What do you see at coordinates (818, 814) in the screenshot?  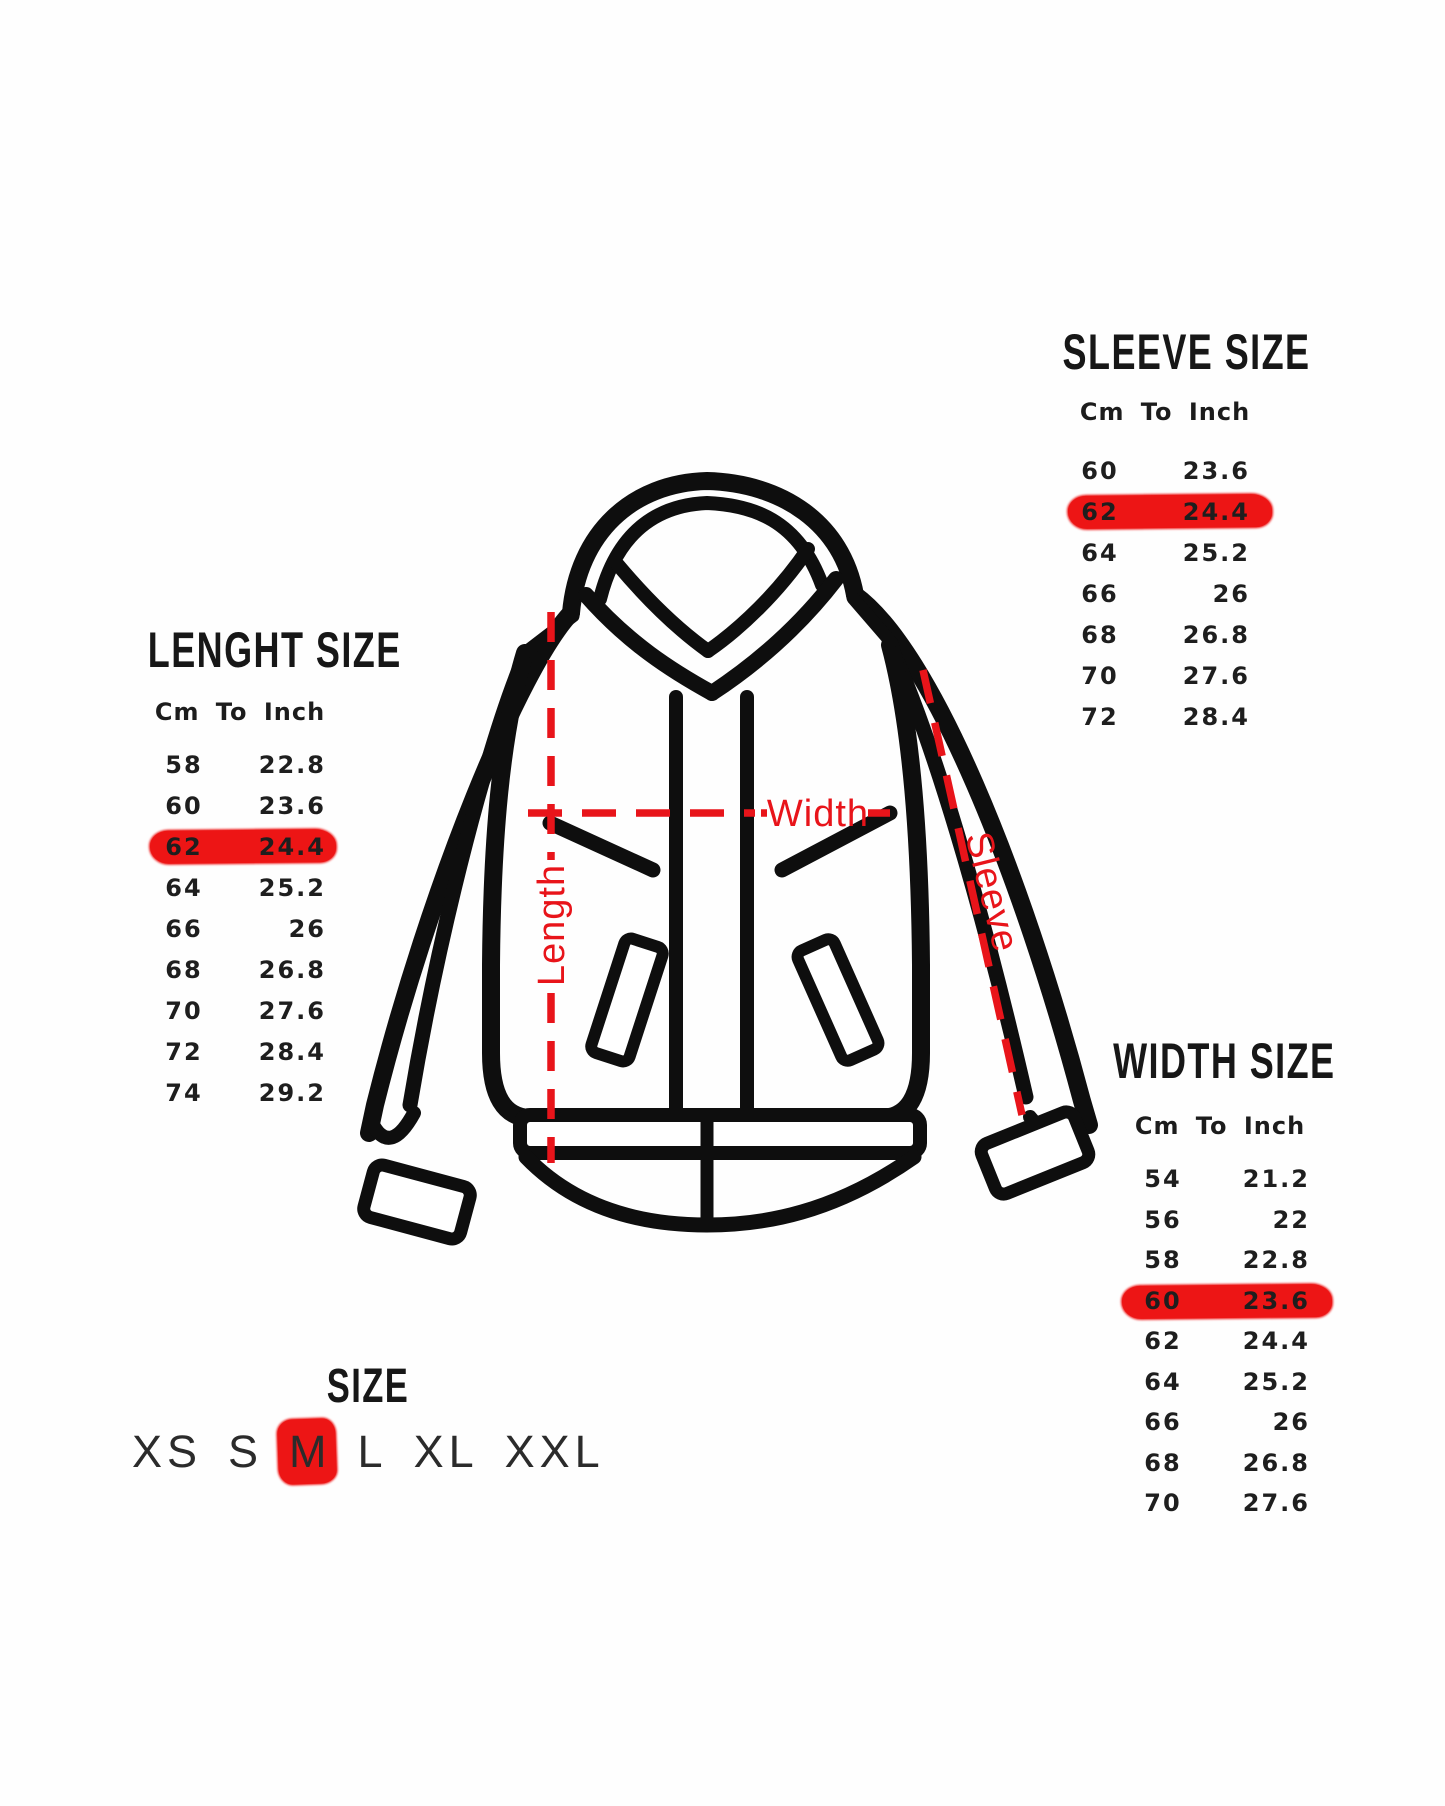 I see `width-label: Width` at bounding box center [818, 814].